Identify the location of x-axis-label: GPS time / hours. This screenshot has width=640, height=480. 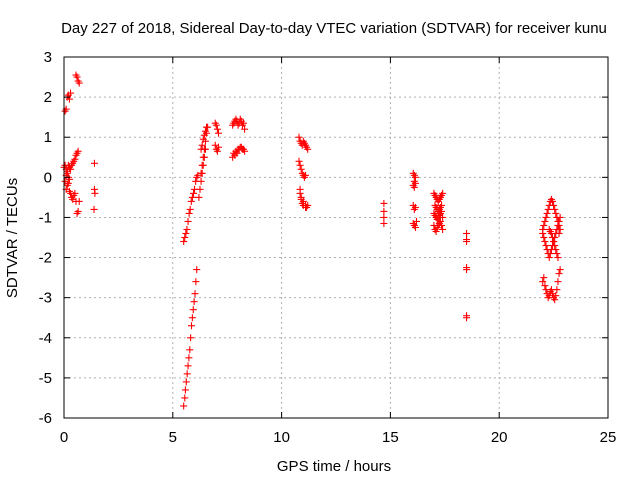
(334, 466).